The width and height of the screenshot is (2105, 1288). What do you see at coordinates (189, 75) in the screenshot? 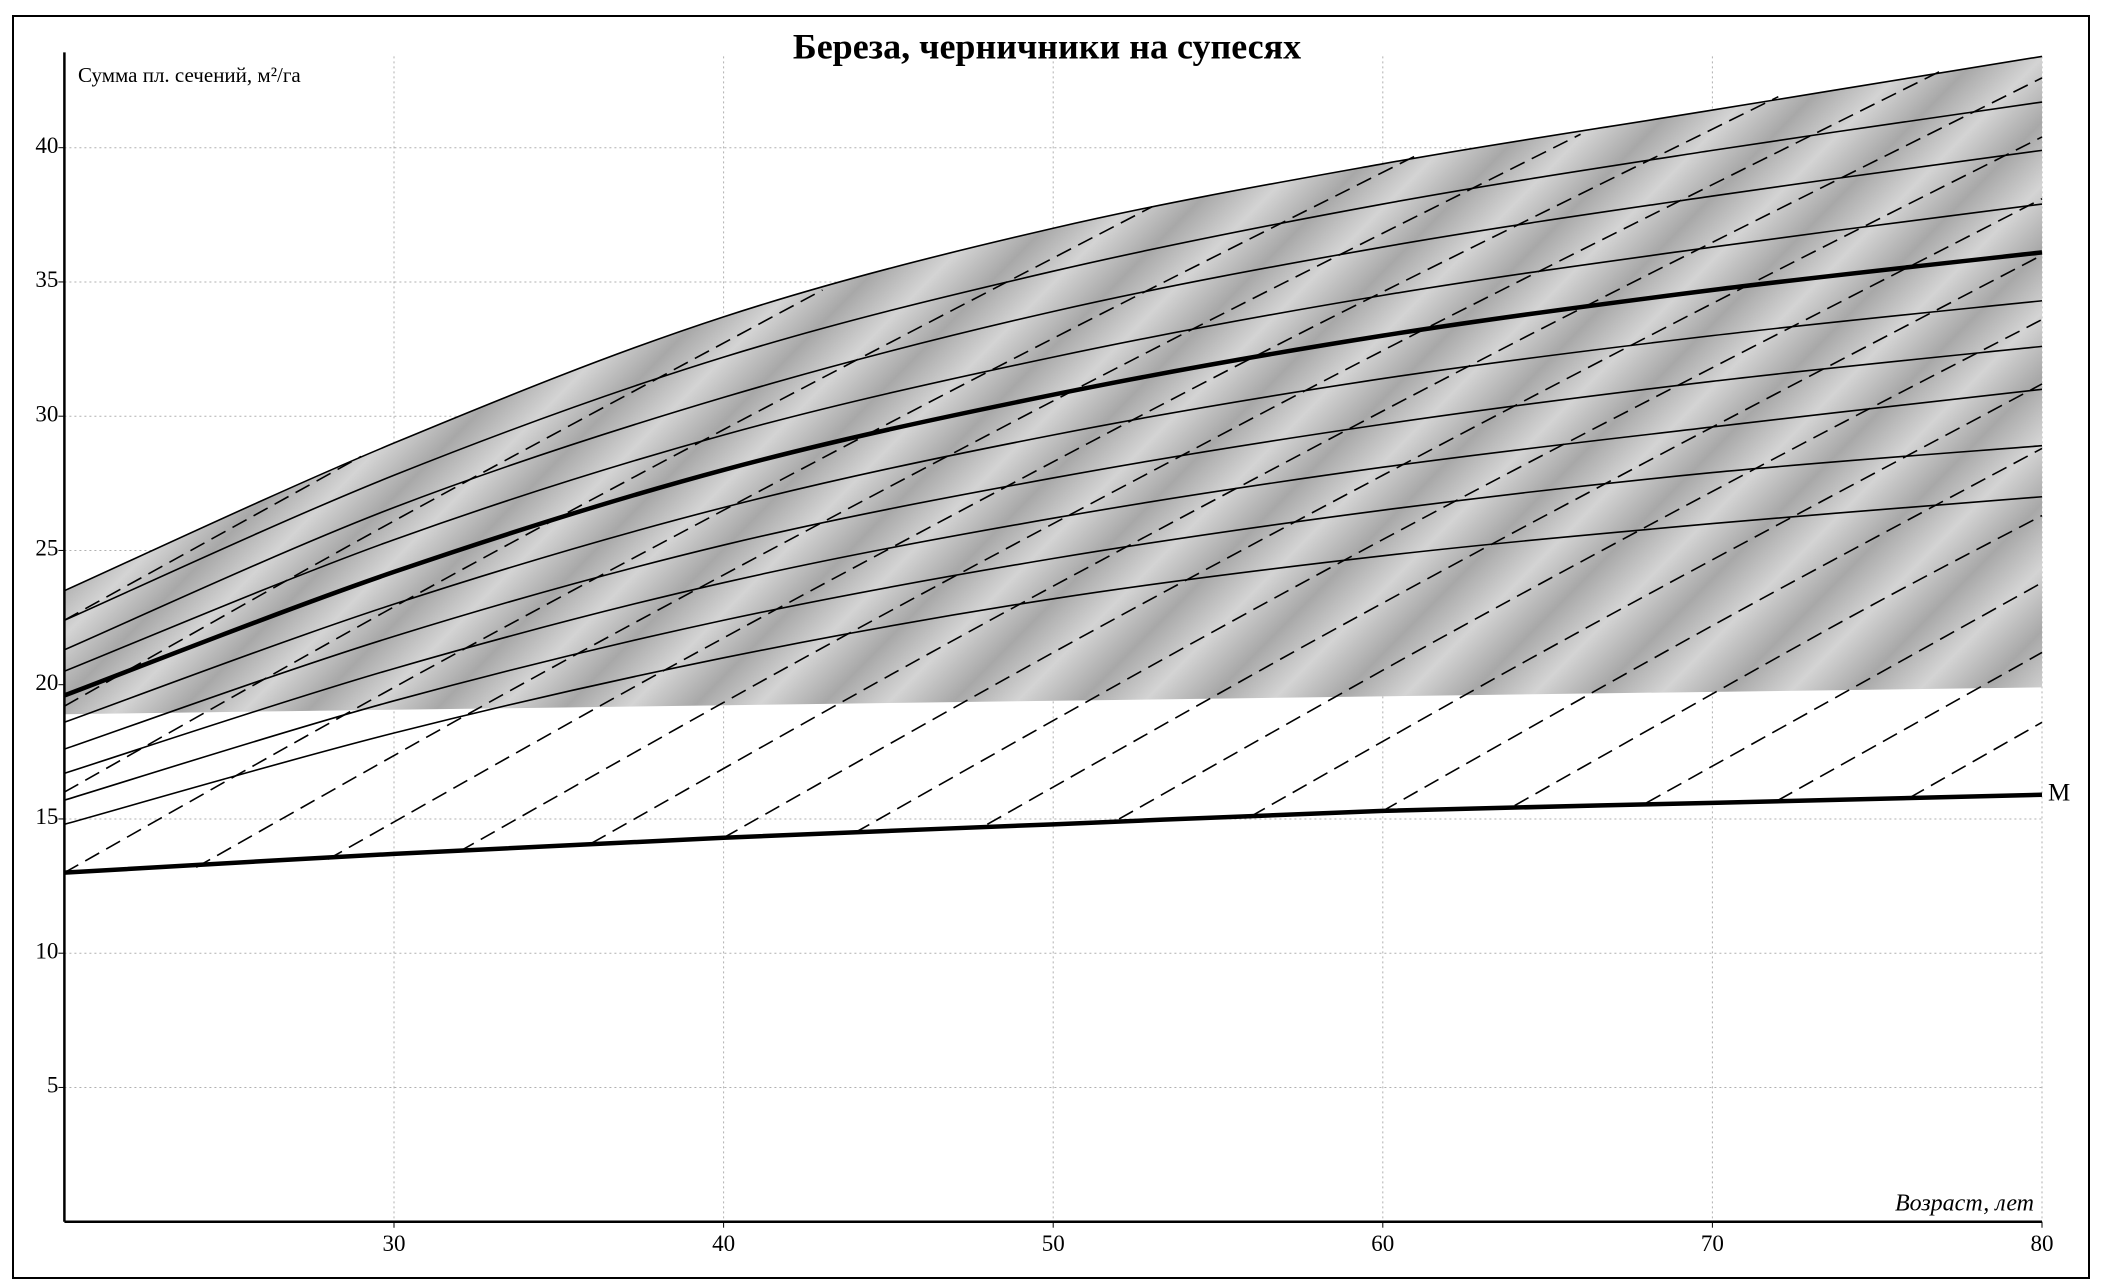
I see `y-axis-label: Сумма пл. сечений, м²/га` at bounding box center [189, 75].